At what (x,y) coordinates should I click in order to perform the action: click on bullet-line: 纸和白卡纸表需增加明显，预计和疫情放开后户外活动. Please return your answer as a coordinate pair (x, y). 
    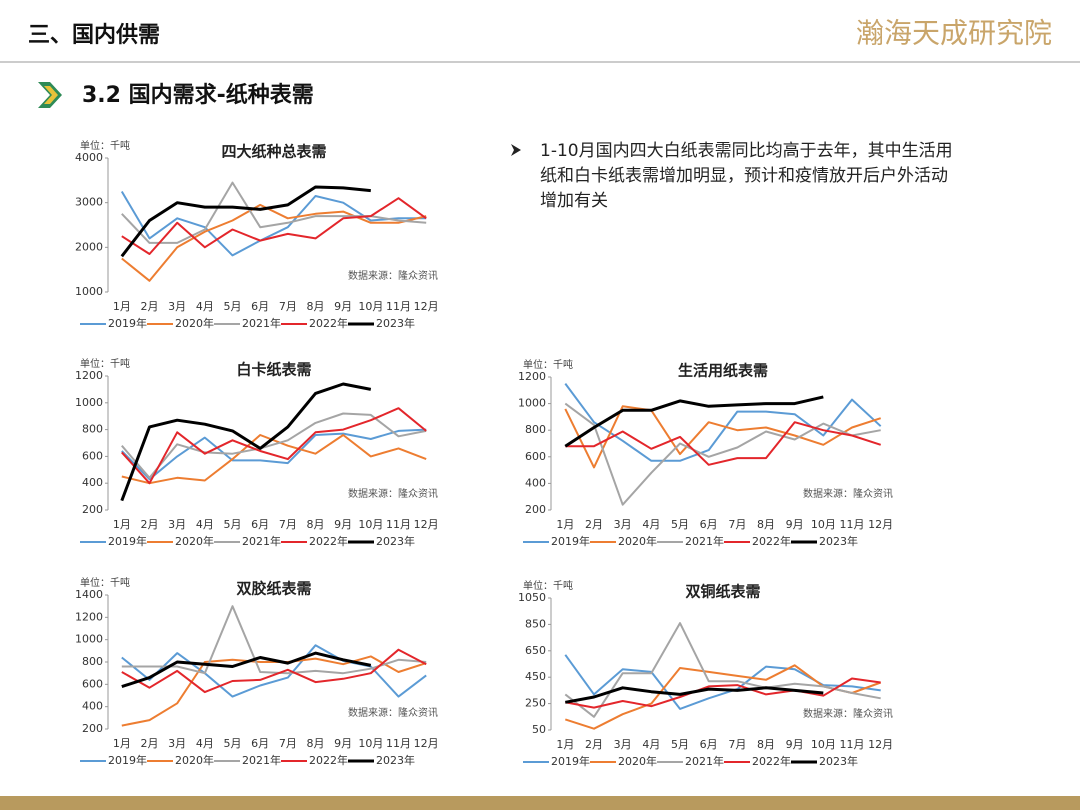
    Looking at the image, I should click on (744, 176).